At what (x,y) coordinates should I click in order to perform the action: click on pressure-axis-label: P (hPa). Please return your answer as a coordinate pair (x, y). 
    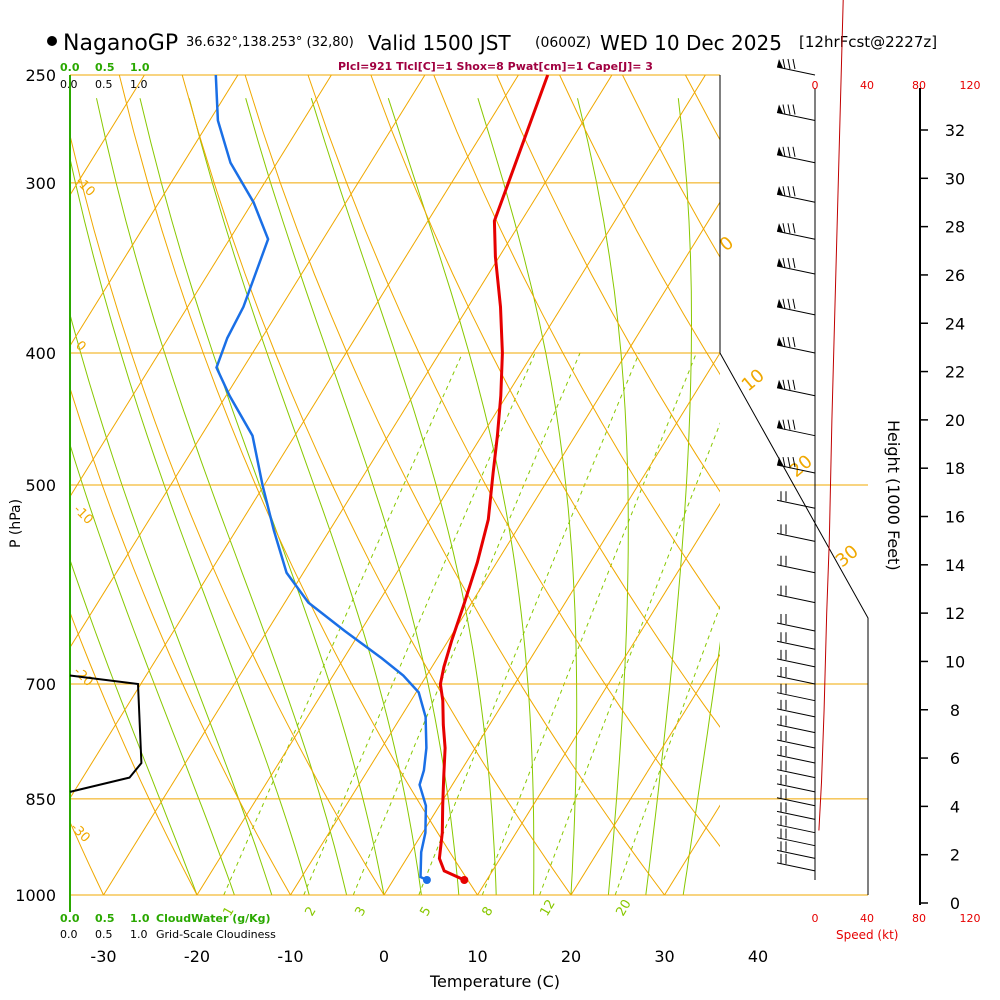
    Looking at the image, I should click on (16, 523).